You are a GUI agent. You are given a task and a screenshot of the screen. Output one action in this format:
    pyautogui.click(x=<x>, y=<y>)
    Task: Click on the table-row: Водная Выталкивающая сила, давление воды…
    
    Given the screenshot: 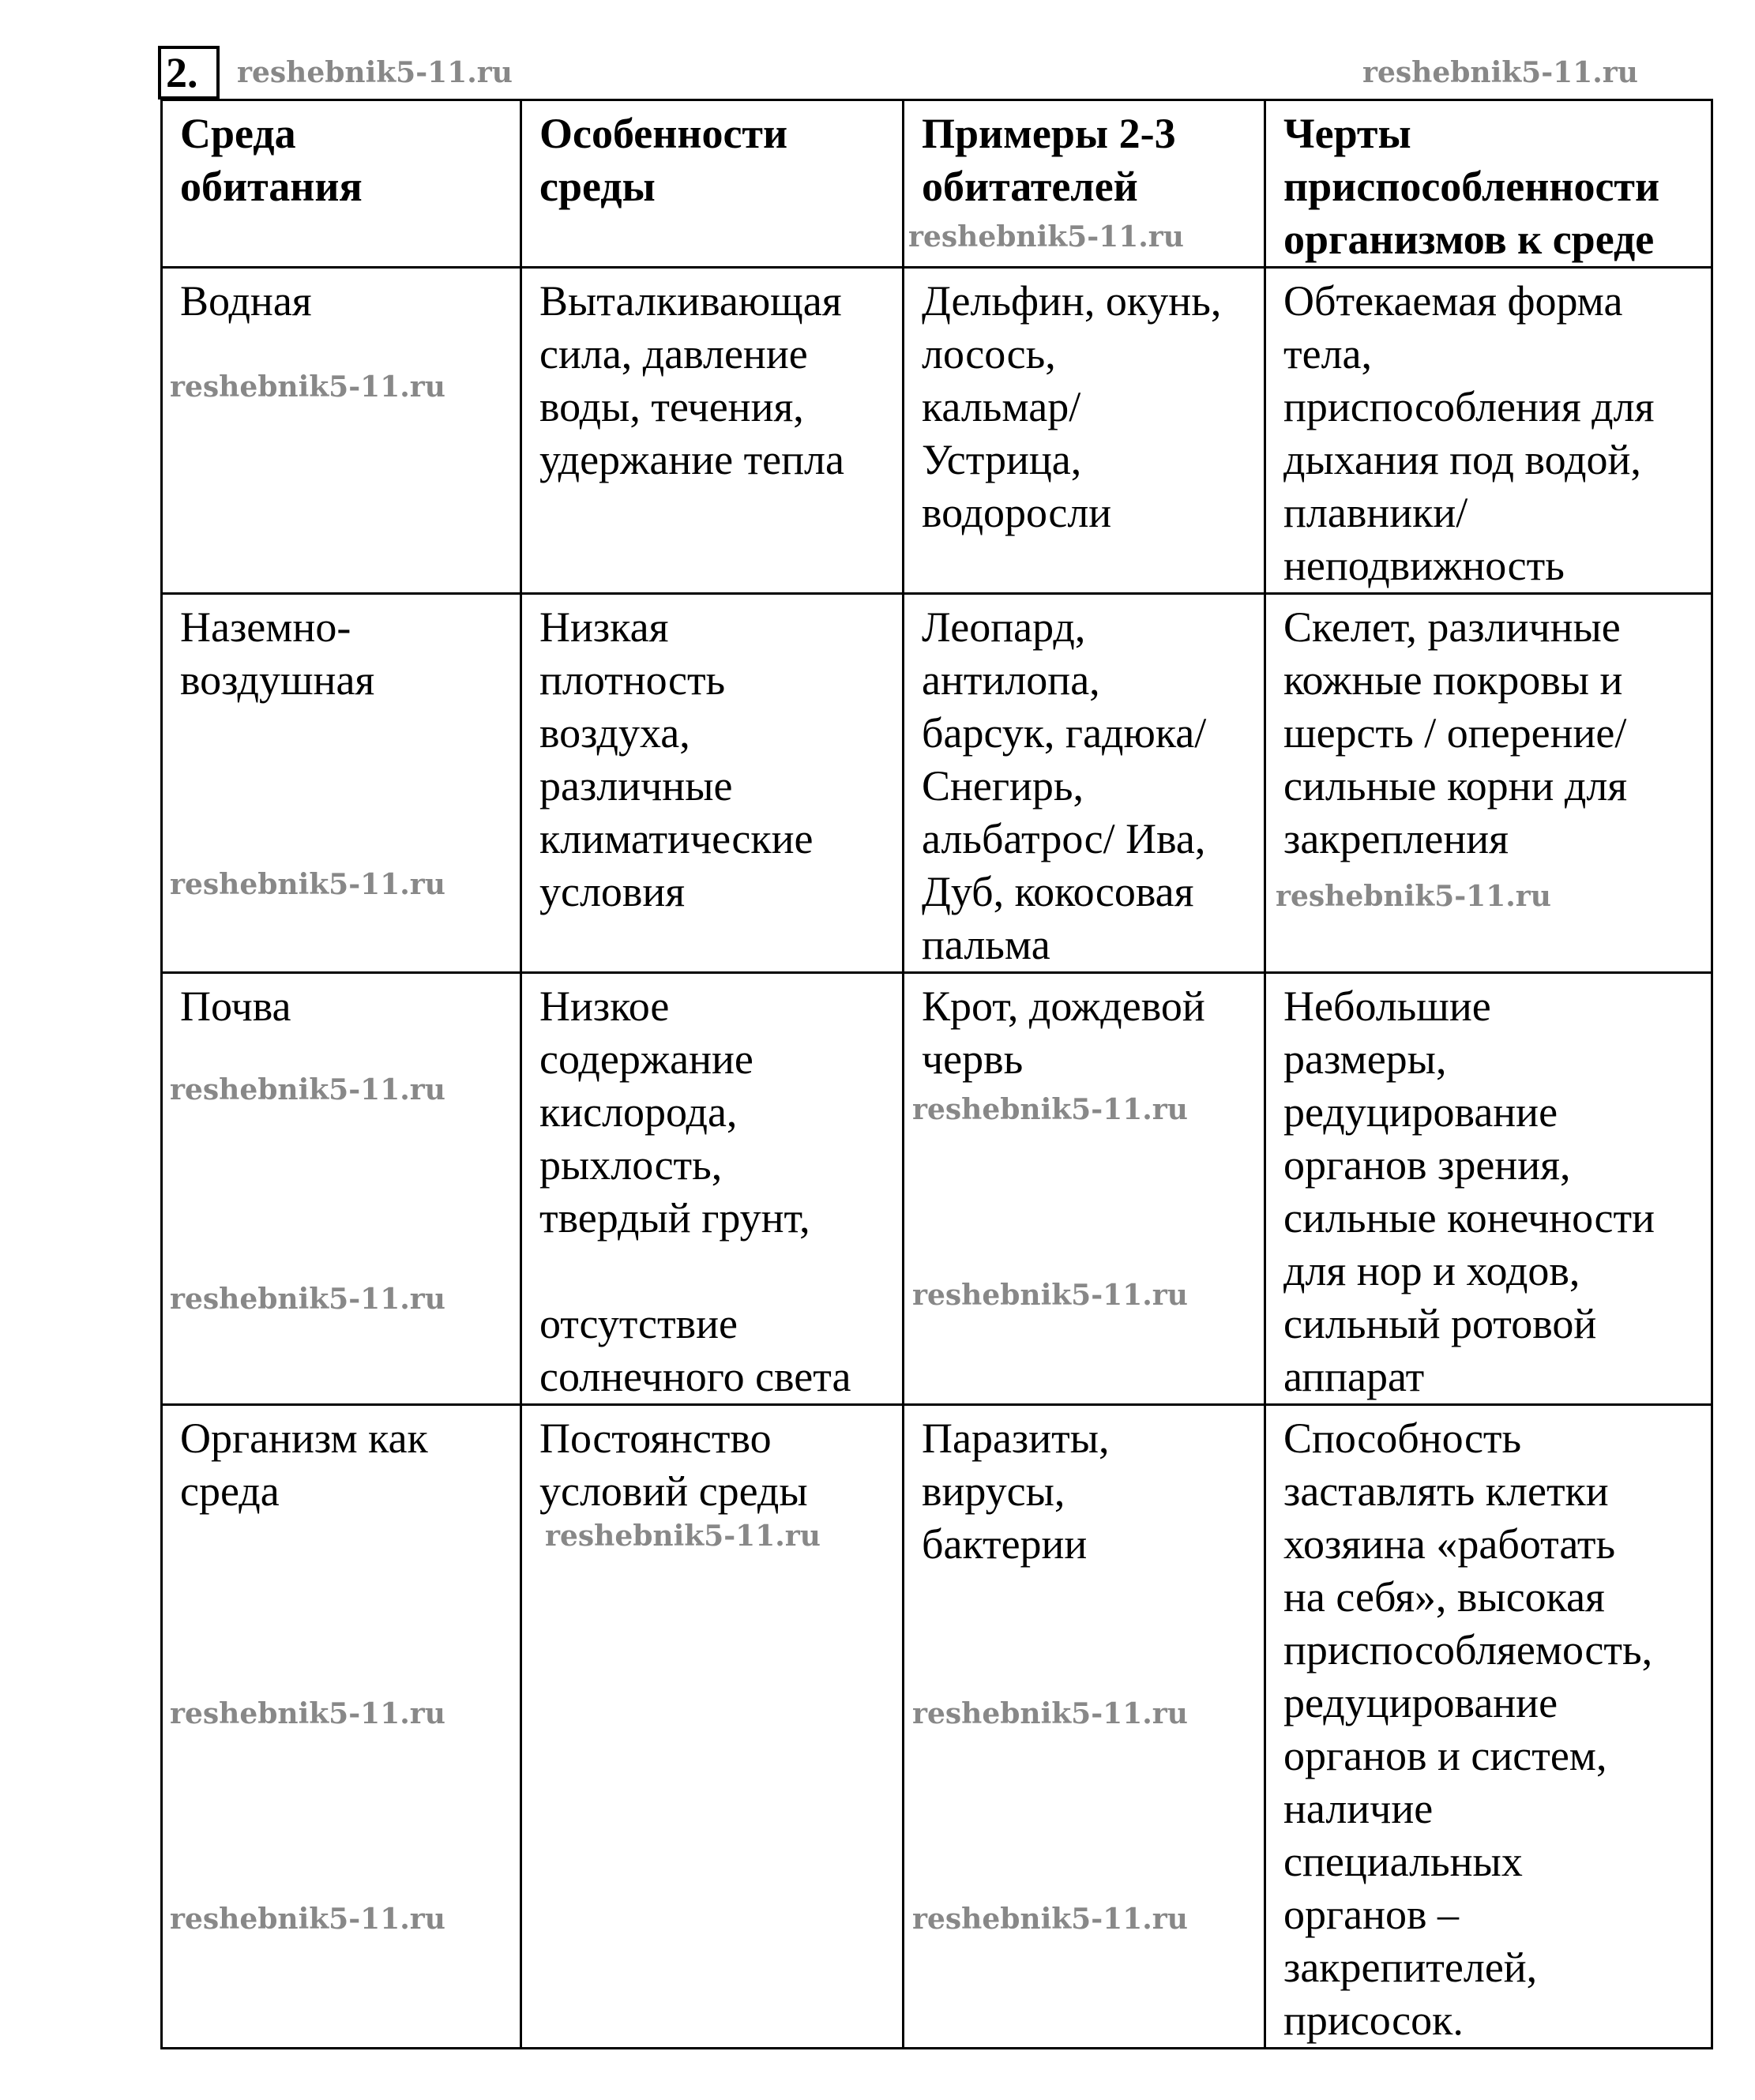 What is the action you would take?
    pyautogui.click(x=937, y=430)
    